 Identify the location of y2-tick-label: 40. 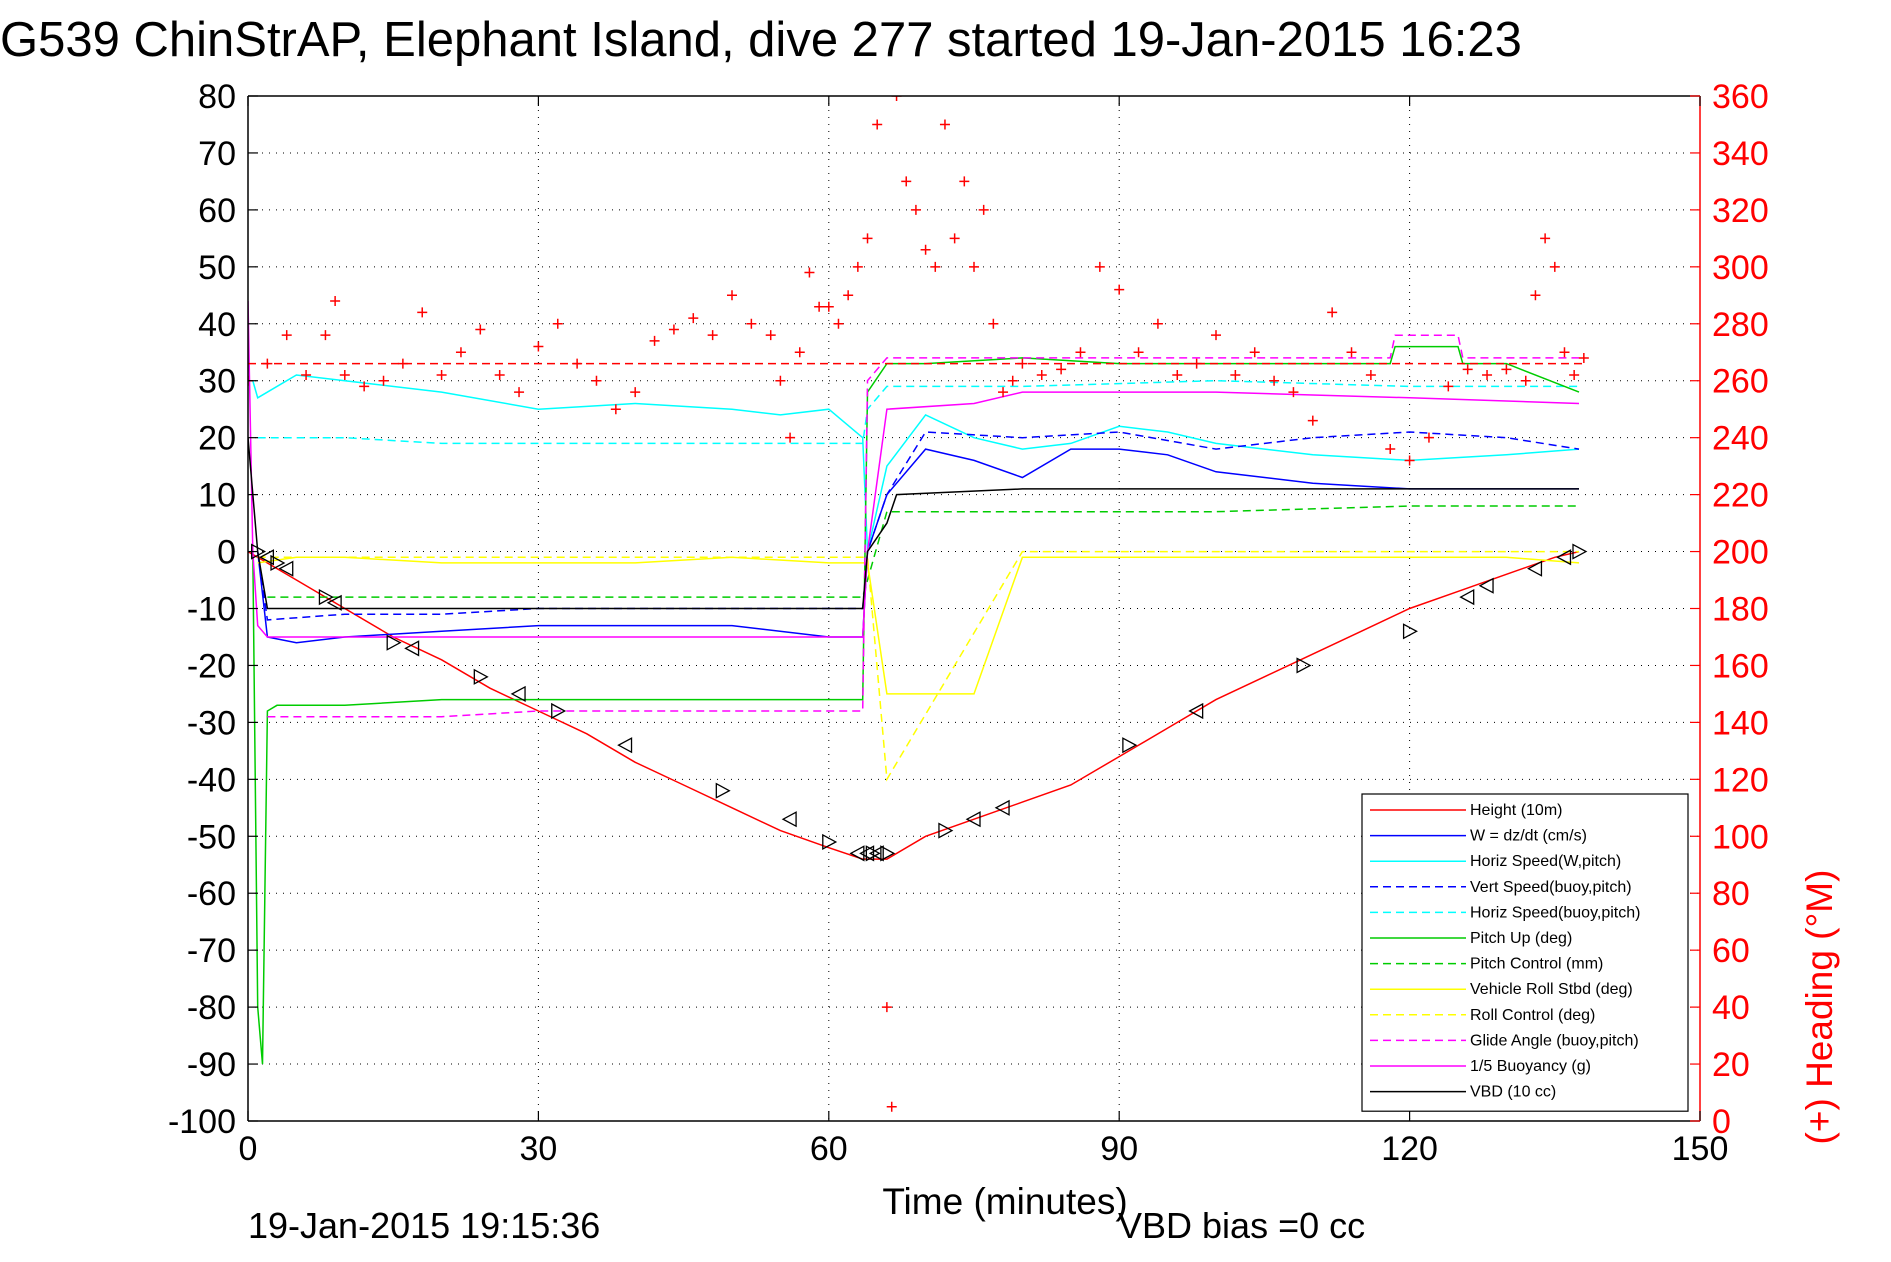
(1731, 1008).